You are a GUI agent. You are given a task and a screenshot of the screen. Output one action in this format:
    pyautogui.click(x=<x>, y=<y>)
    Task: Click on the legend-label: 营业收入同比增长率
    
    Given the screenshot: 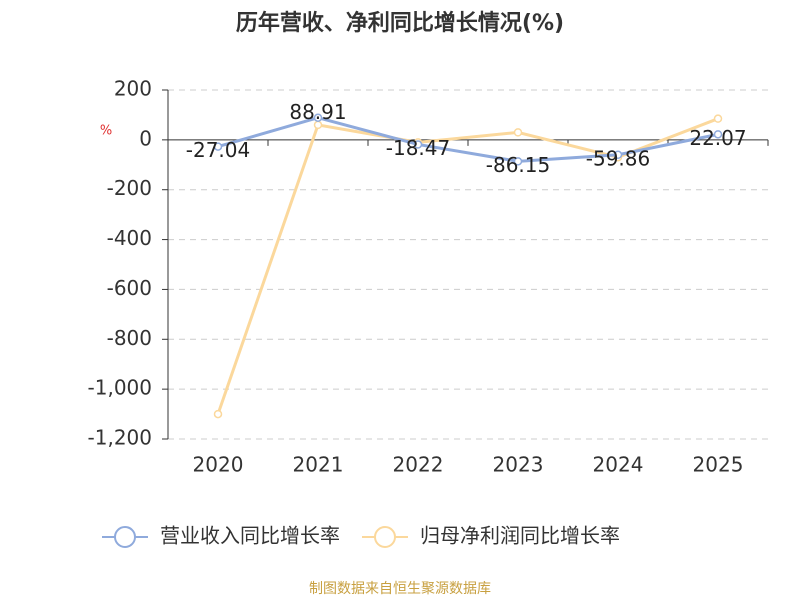 What is the action you would take?
    pyautogui.click(x=250, y=536)
    